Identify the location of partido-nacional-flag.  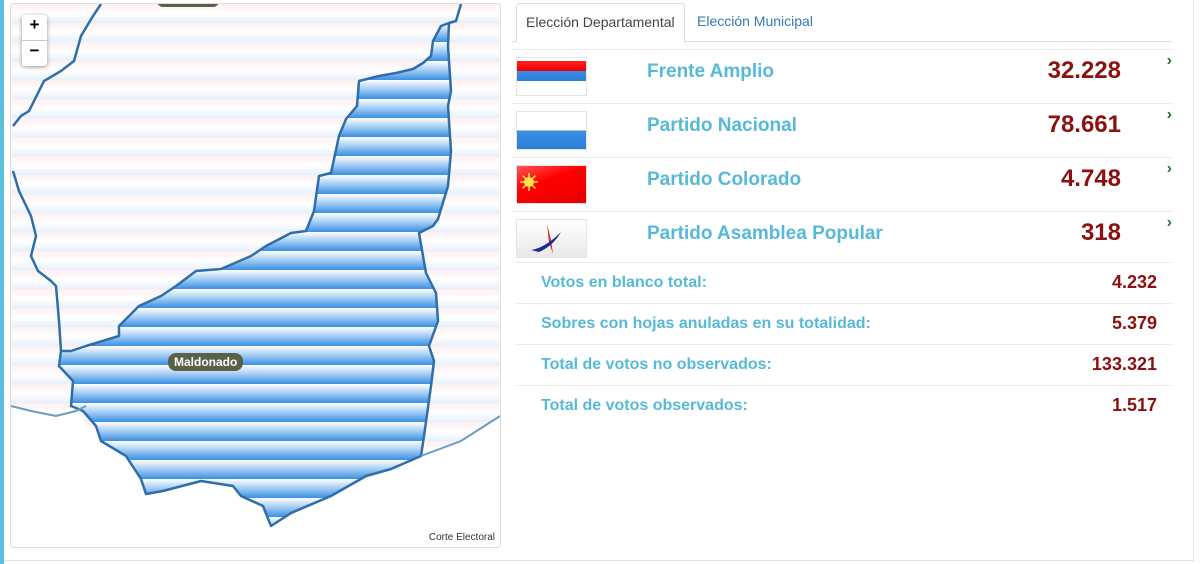
(551, 130).